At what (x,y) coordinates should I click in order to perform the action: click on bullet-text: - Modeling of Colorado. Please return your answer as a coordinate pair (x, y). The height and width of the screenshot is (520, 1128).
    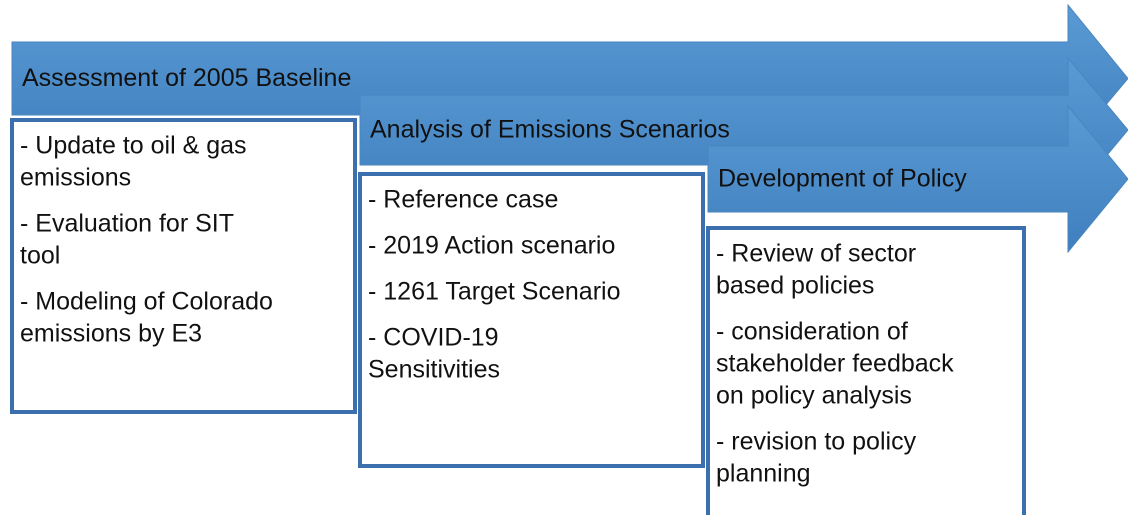
    Looking at the image, I should click on (146, 302).